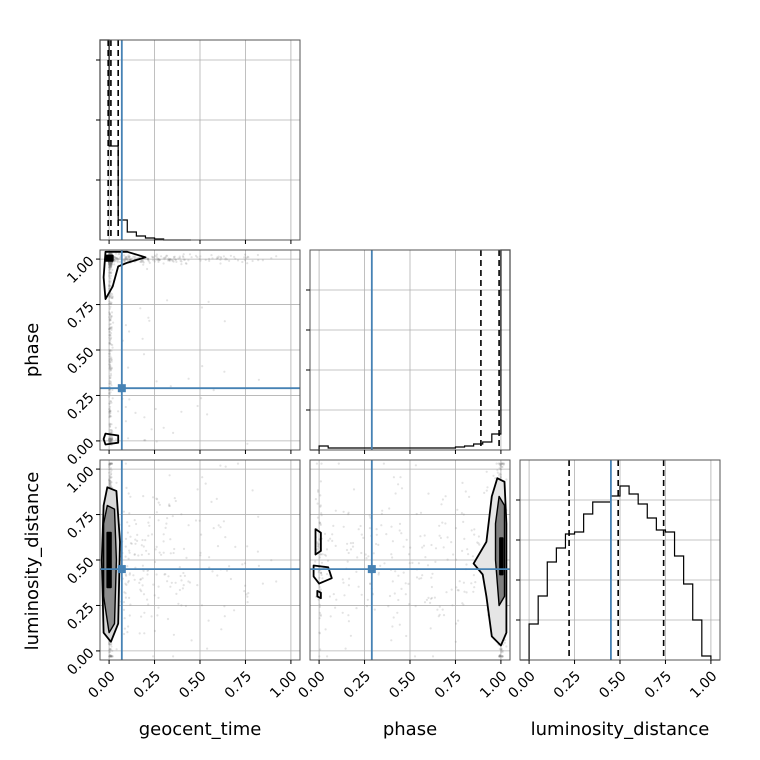  What do you see at coordinates (147, 684) in the screenshot?
I see `x-tick-label: 0.25` at bounding box center [147, 684].